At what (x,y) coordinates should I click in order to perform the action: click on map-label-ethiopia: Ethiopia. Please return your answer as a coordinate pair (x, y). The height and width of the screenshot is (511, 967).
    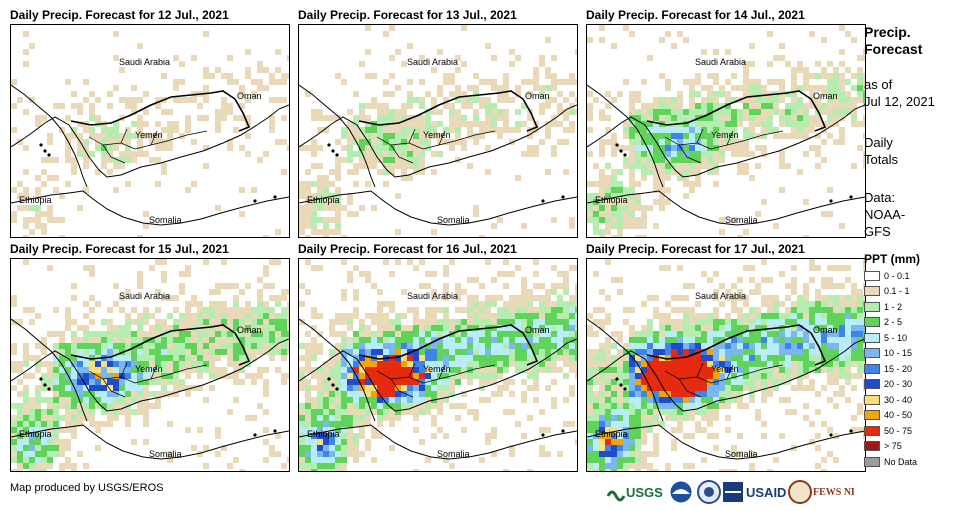
    Looking at the image, I should click on (323, 200).